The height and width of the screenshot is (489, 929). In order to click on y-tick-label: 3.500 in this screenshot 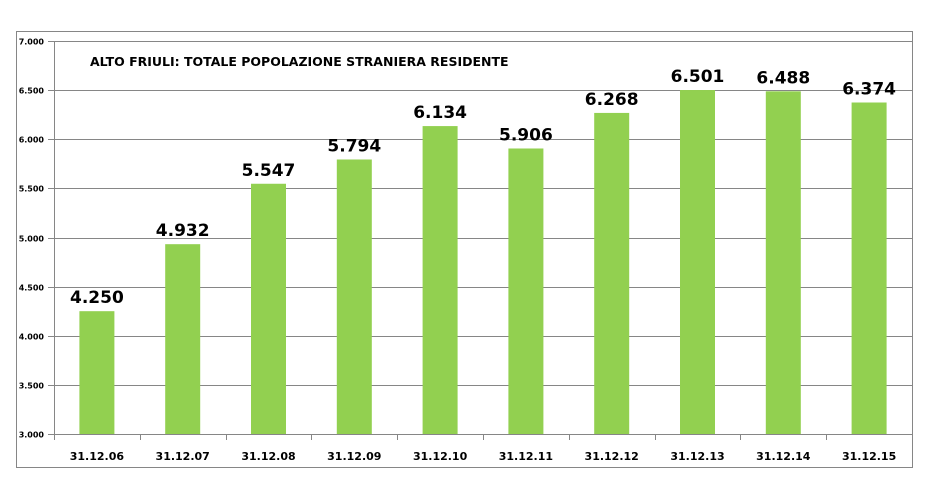, I will do `click(32, 386)`.